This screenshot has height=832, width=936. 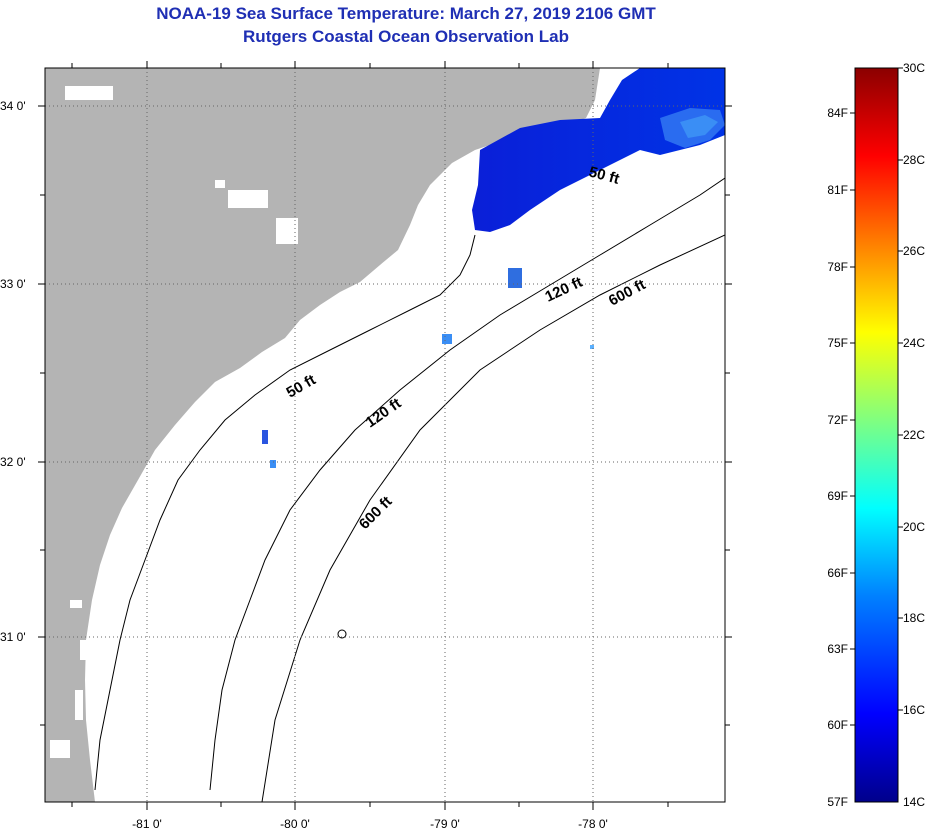 What do you see at coordinates (914, 251) in the screenshot?
I see `colorbar-label-26c: 26C` at bounding box center [914, 251].